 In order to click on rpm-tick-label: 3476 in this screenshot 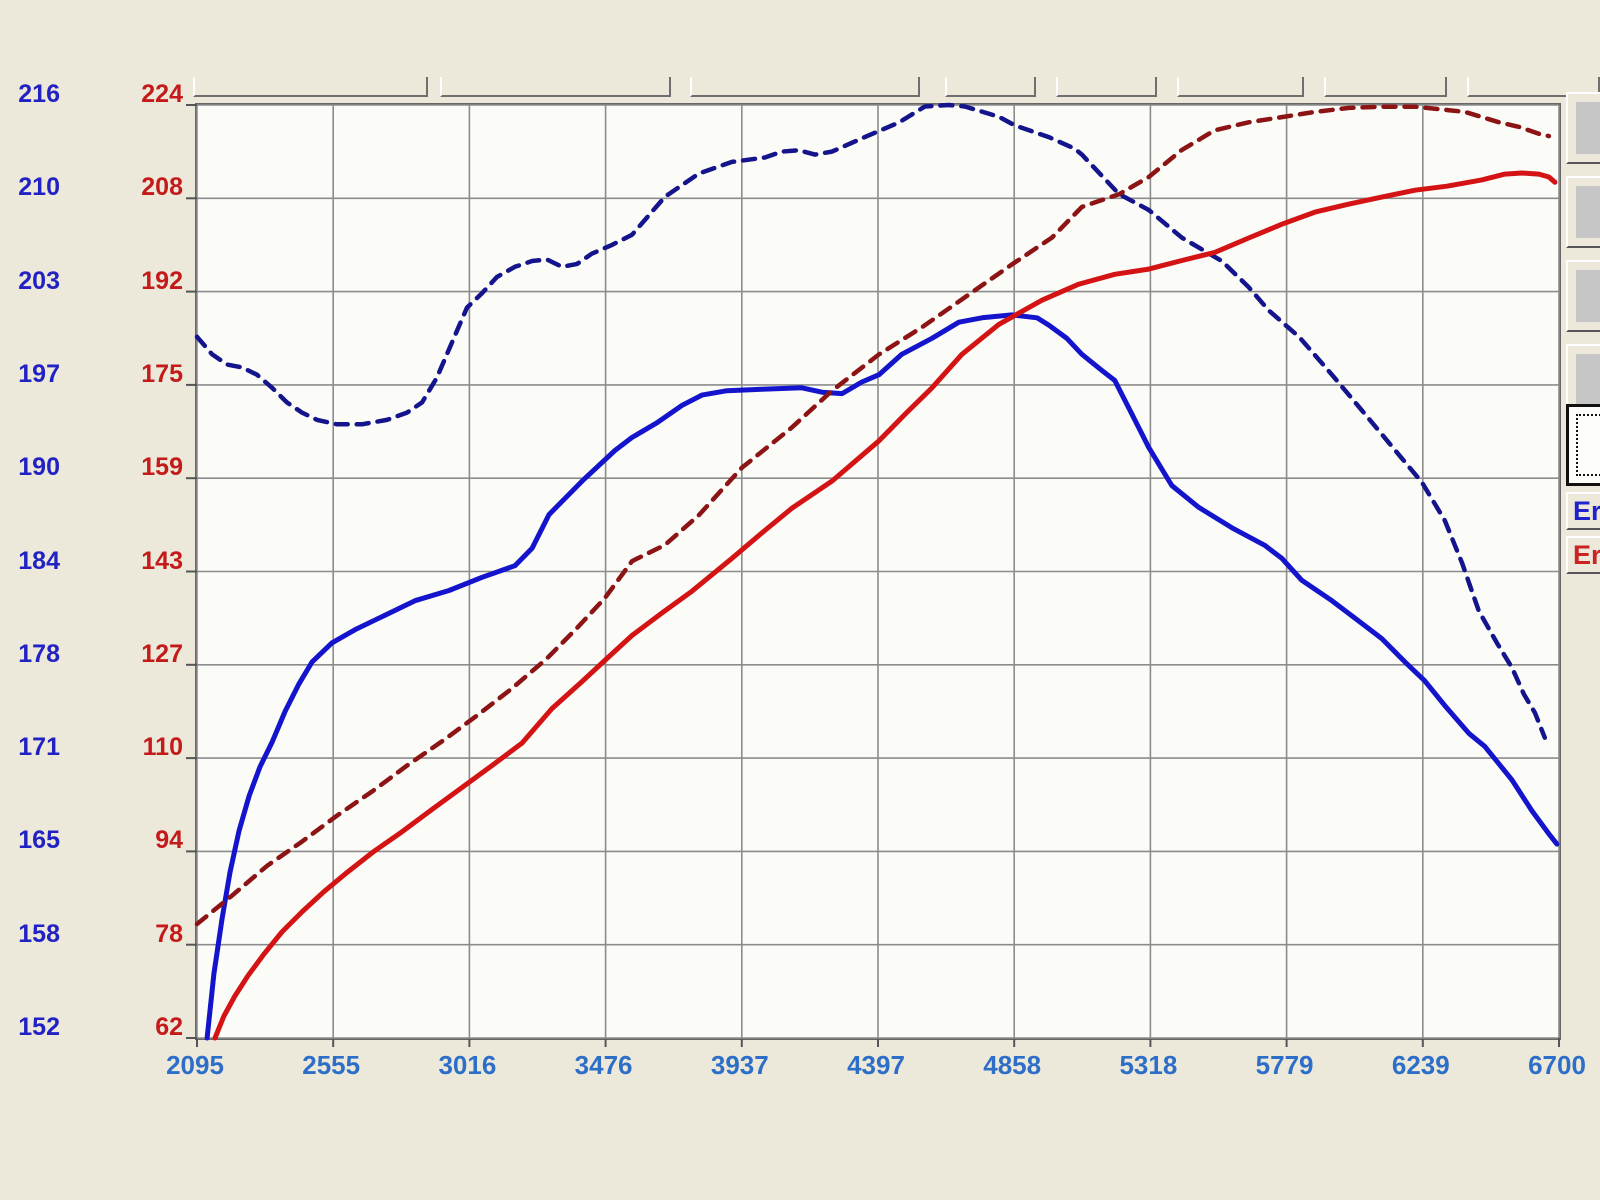, I will do `click(603, 1065)`.